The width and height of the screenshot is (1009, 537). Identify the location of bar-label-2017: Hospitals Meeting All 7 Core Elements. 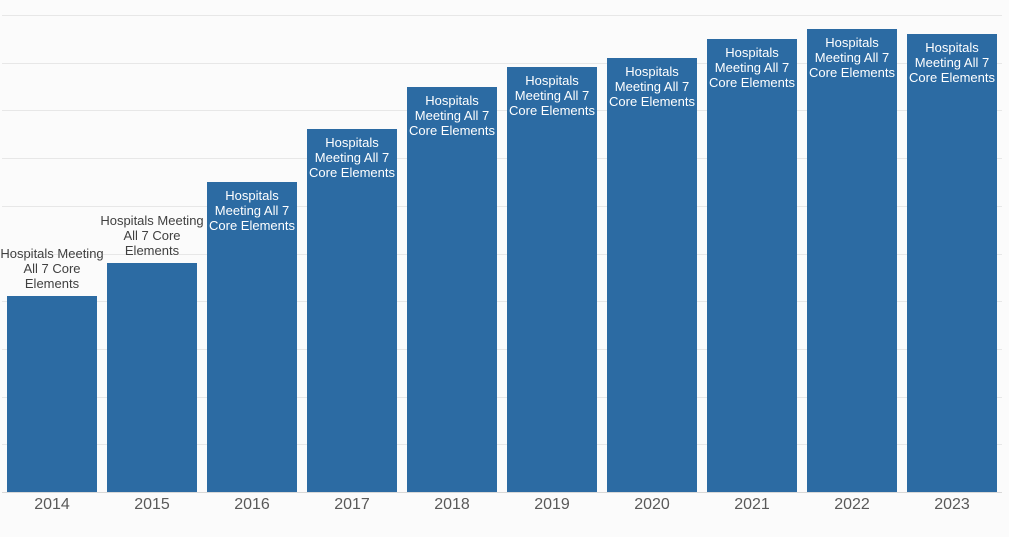
(352, 157).